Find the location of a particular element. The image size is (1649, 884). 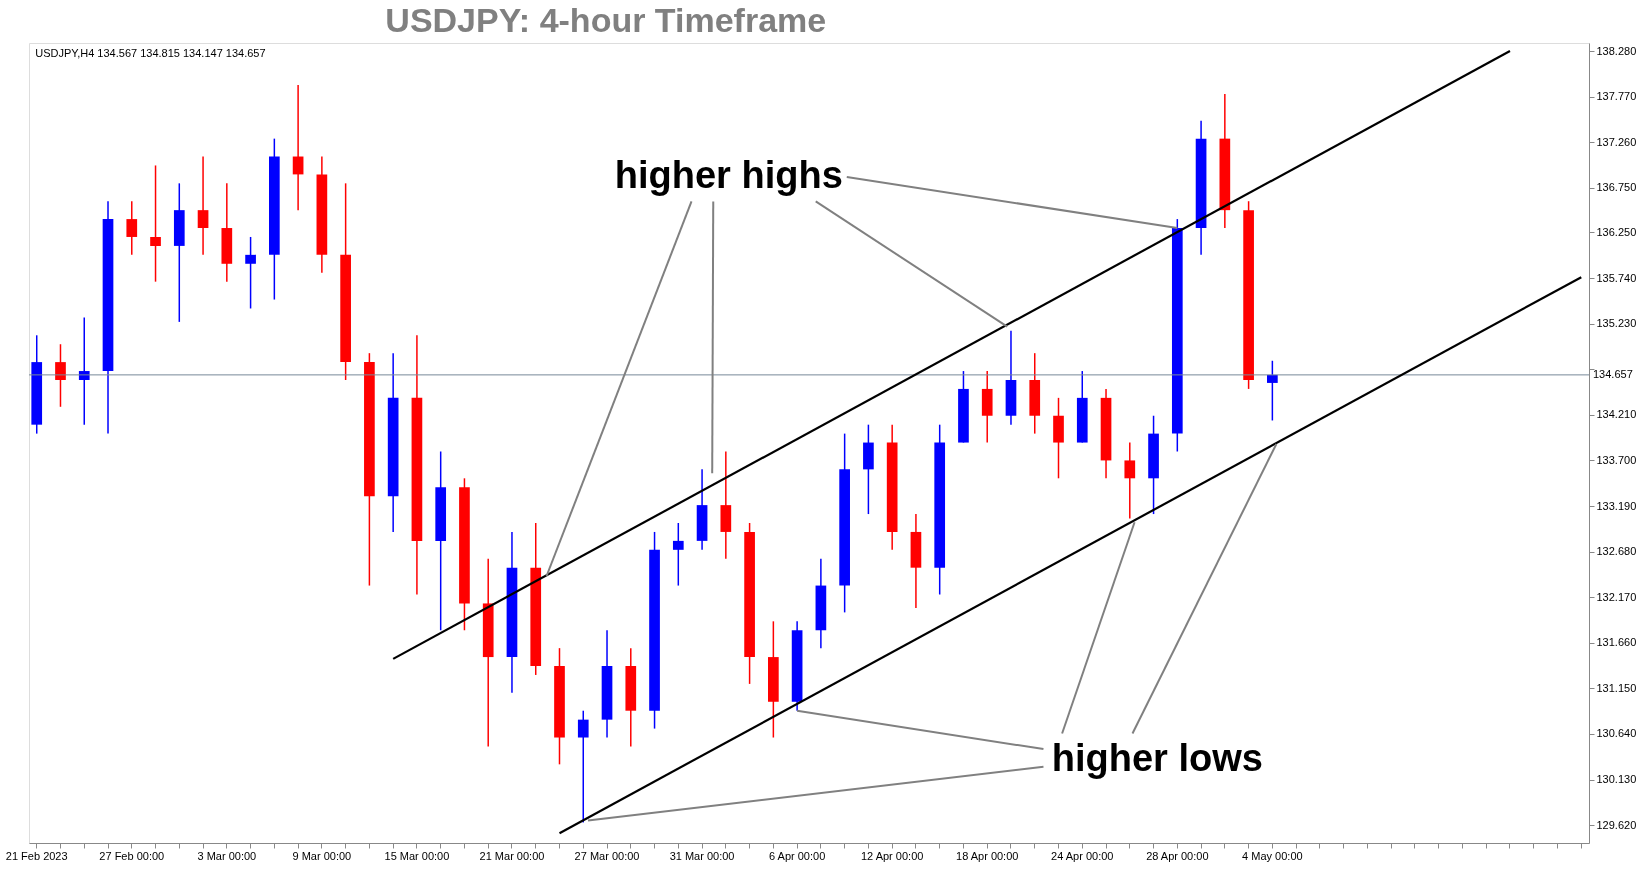

y-tick-label: 133.700 is located at coordinates (1616, 459).